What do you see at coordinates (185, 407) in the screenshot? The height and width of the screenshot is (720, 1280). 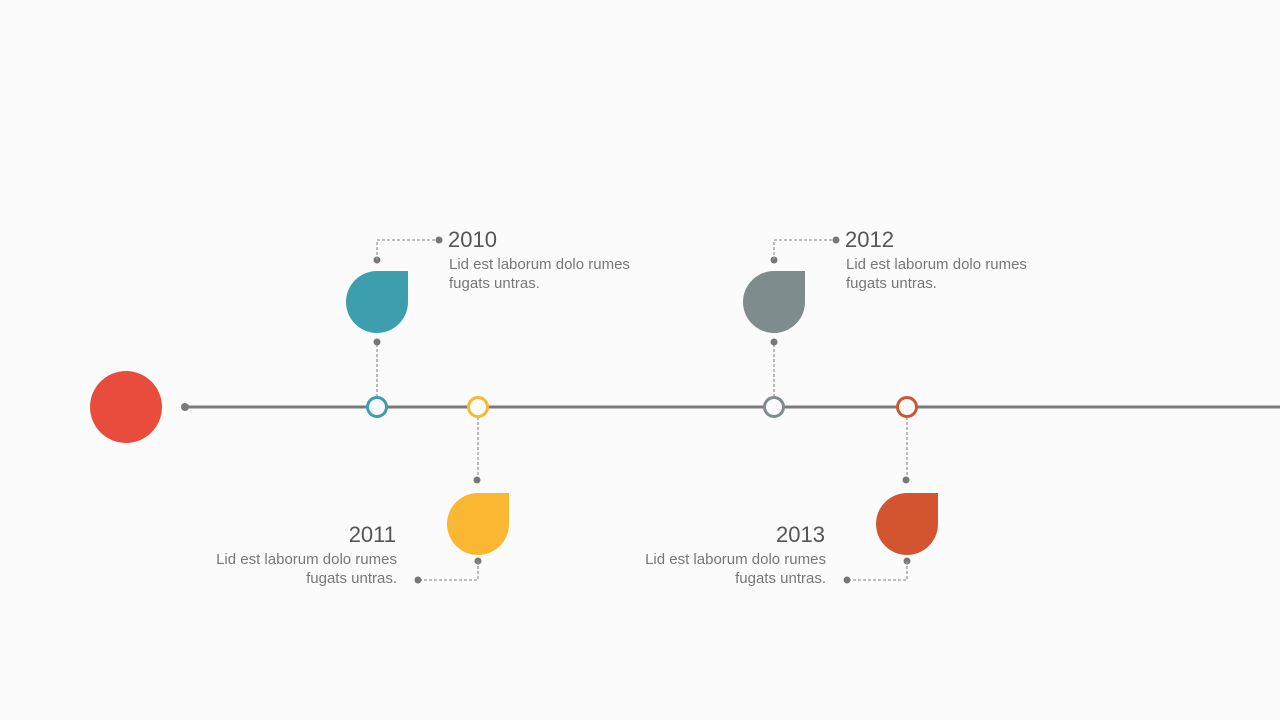 I see `axis-start-dot` at bounding box center [185, 407].